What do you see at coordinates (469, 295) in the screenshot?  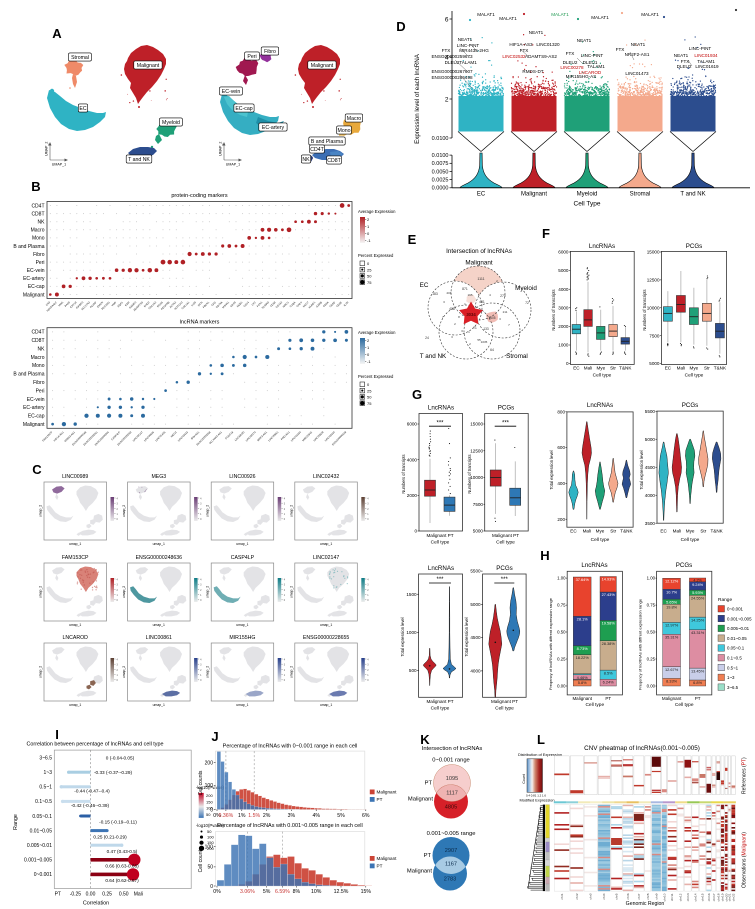 I see `svg-text: 195` at bounding box center [469, 295].